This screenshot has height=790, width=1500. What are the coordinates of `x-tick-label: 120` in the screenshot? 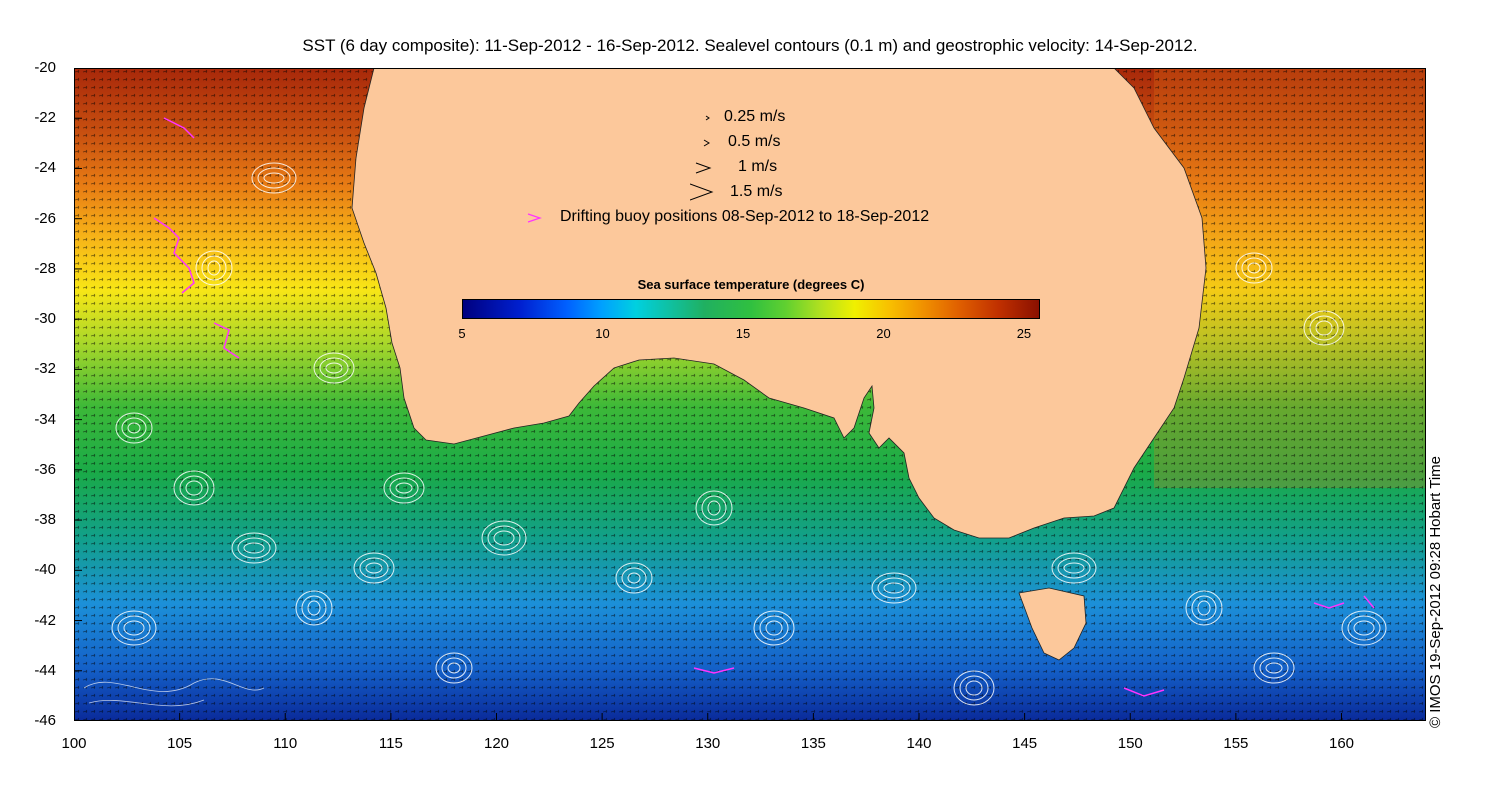 It's located at (496, 743).